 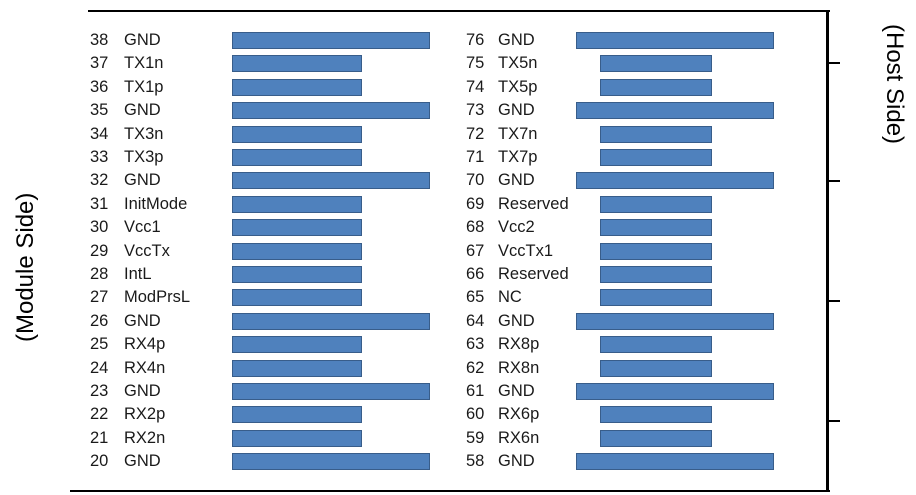 I want to click on left-pin-name: IntL, so click(x=138, y=274).